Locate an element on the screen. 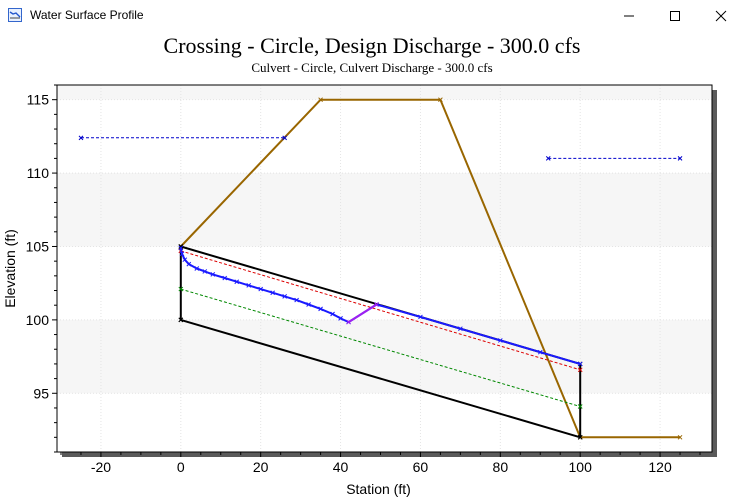  x-tick-label: 40 is located at coordinates (341, 467).